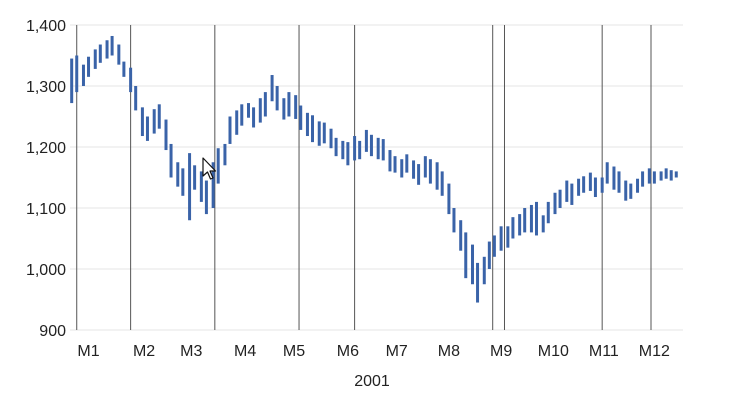  What do you see at coordinates (604, 351) in the screenshot?
I see `x-tick-label: M11` at bounding box center [604, 351].